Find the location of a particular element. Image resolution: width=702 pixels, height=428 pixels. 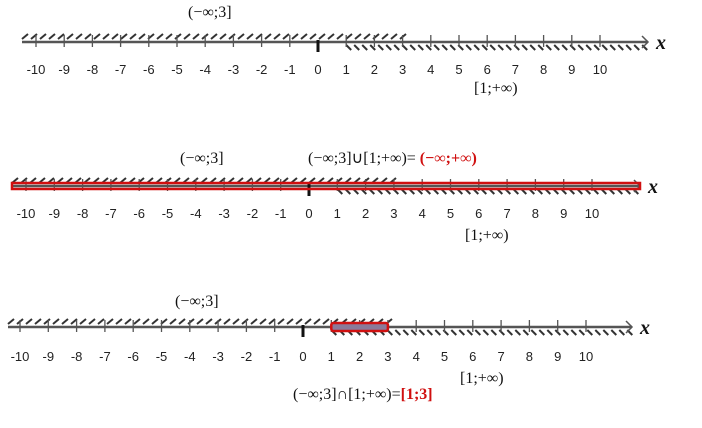

panel2-tick-label: 2 is located at coordinates (365, 213).